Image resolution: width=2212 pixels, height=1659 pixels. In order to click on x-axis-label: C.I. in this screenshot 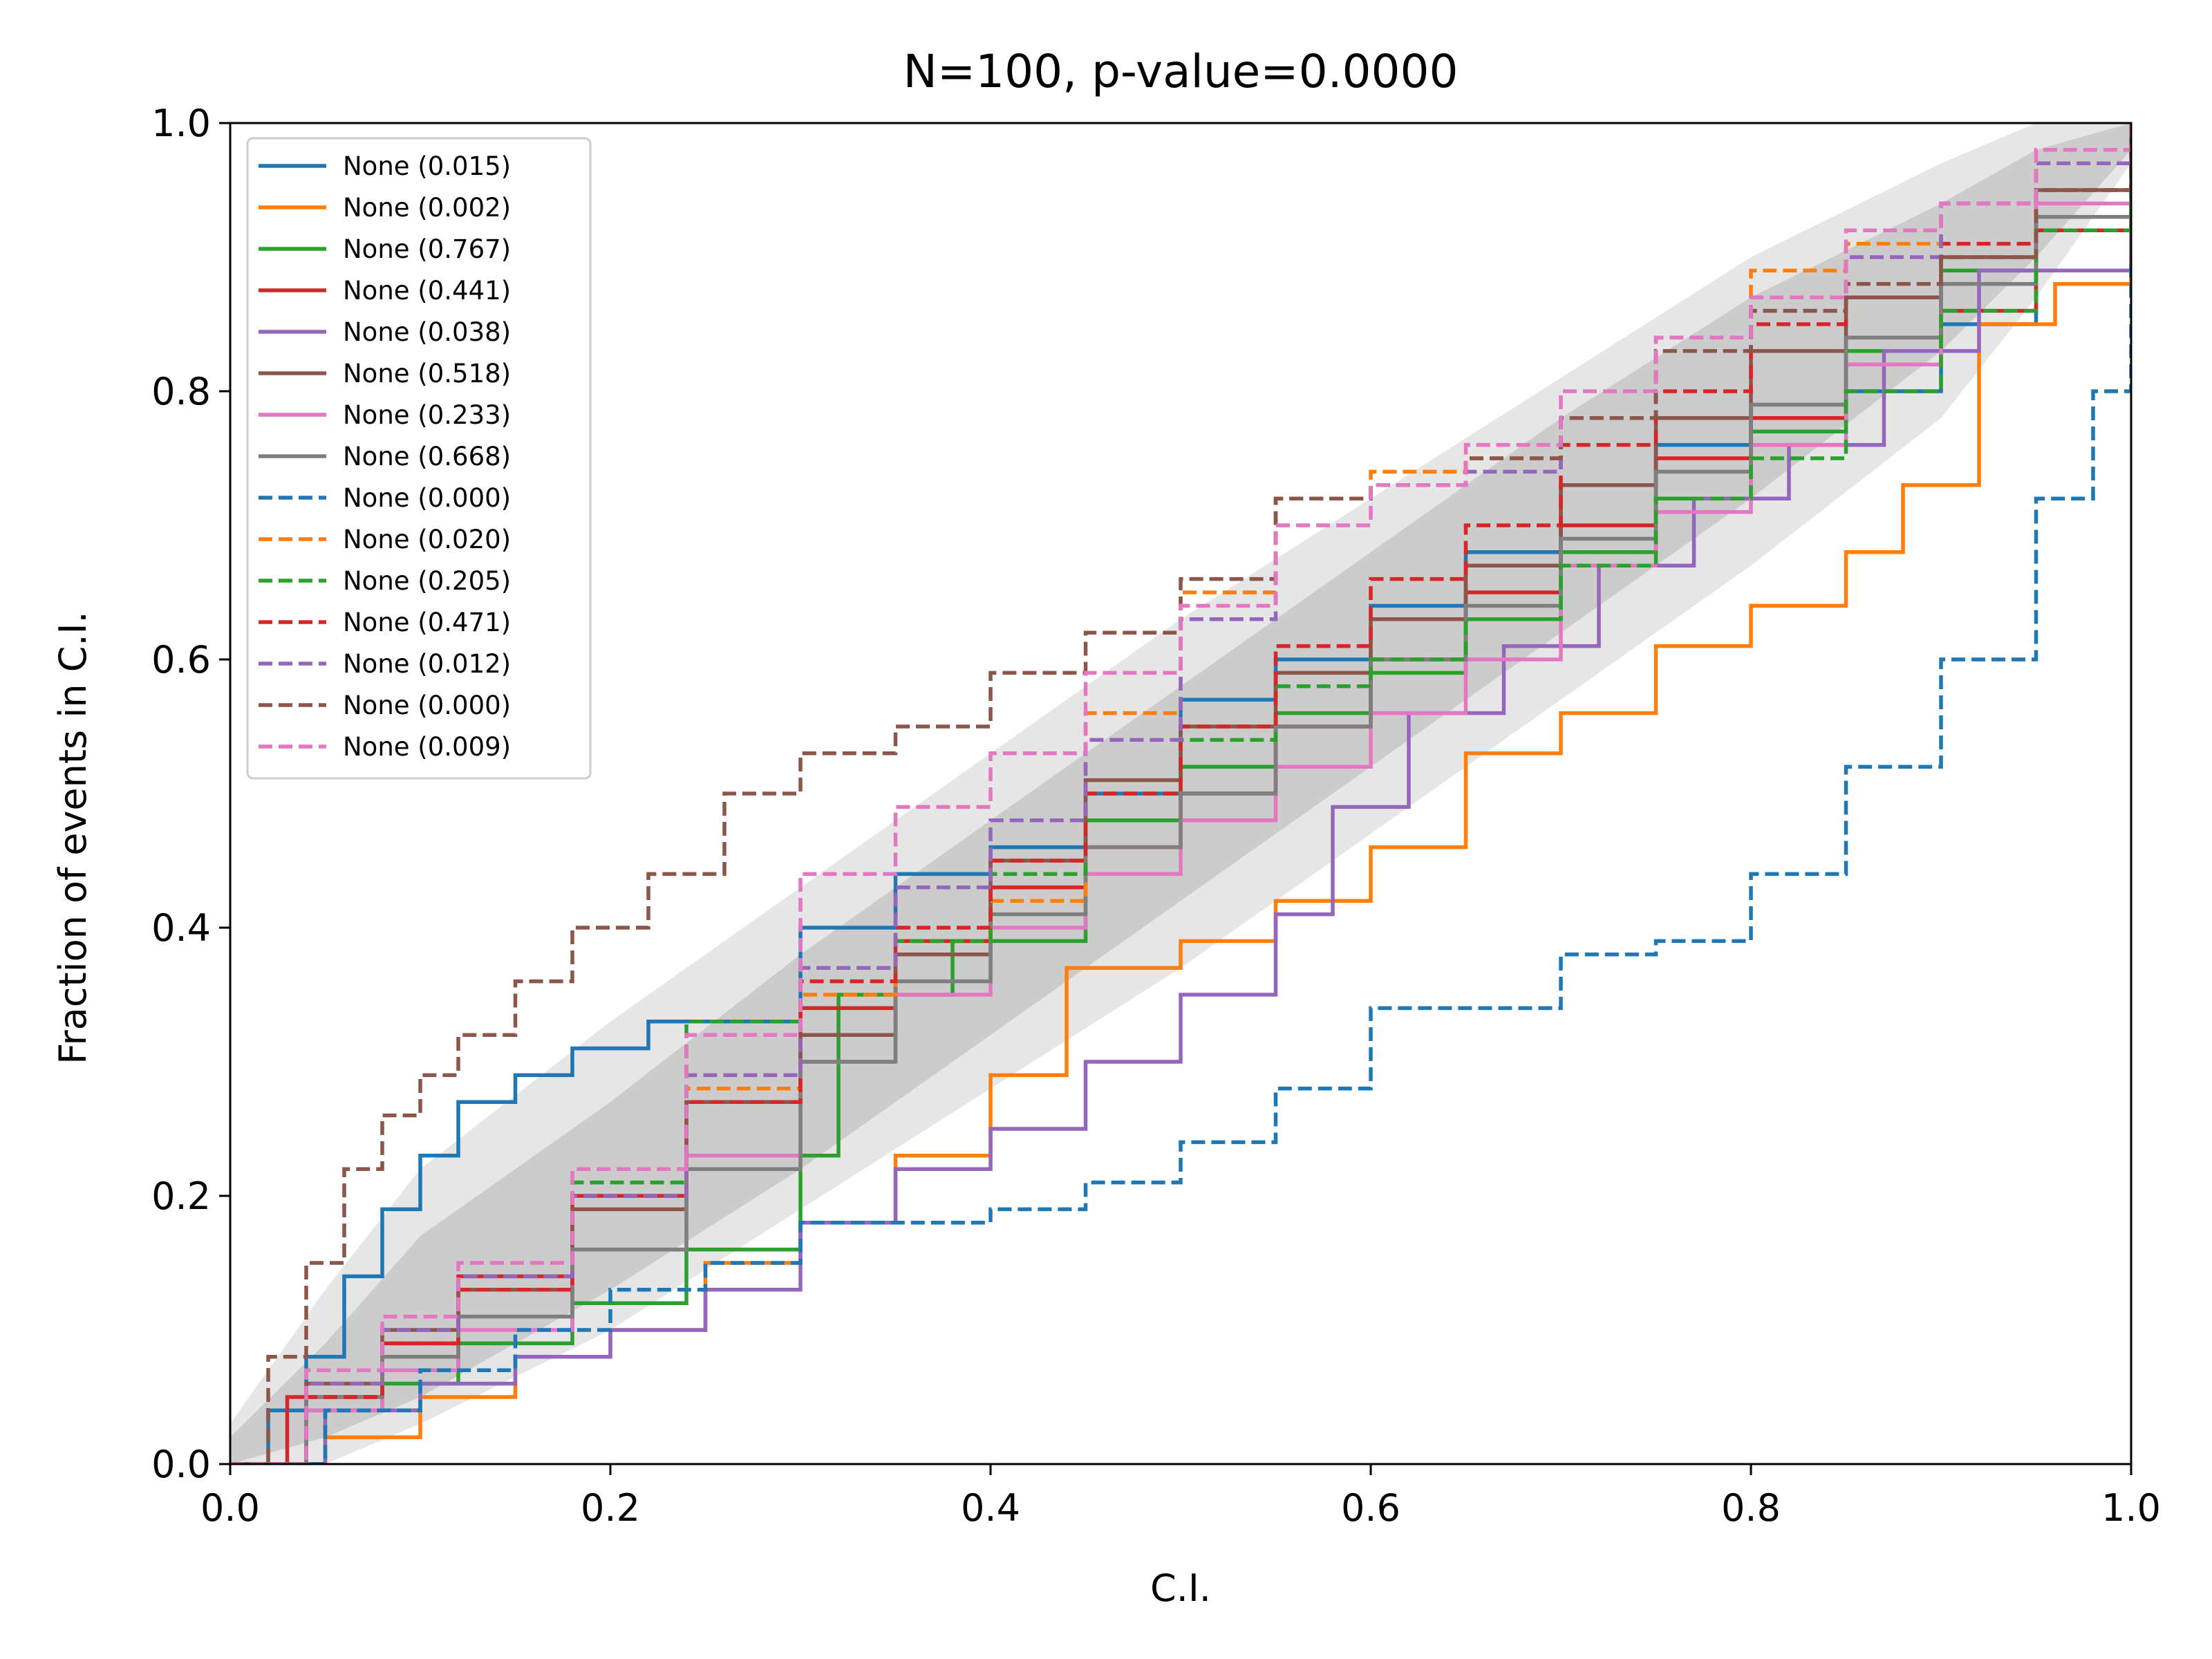, I will do `click(1180, 1588)`.